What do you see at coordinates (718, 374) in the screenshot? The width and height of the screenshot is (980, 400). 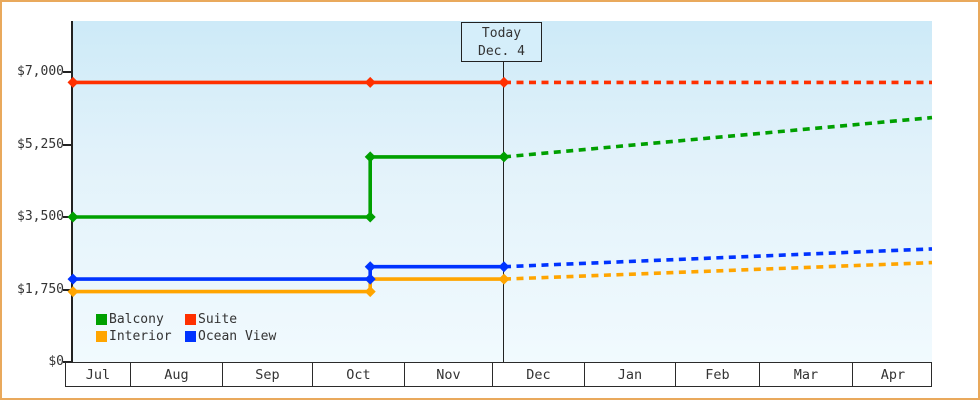 I see `month-cell-feb: Feb` at bounding box center [718, 374].